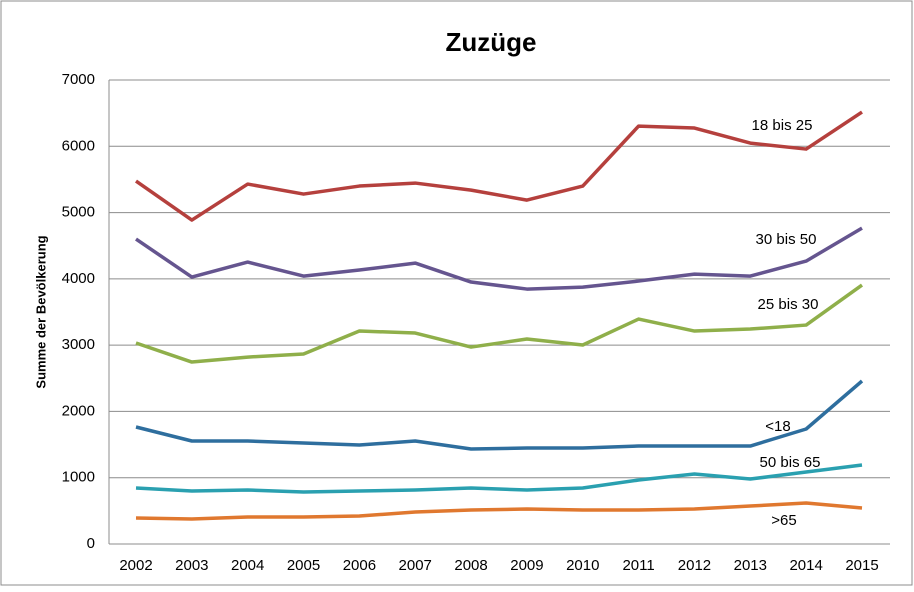  Describe the element at coordinates (91, 543) in the screenshot. I see `y-tick-label: 0` at that location.